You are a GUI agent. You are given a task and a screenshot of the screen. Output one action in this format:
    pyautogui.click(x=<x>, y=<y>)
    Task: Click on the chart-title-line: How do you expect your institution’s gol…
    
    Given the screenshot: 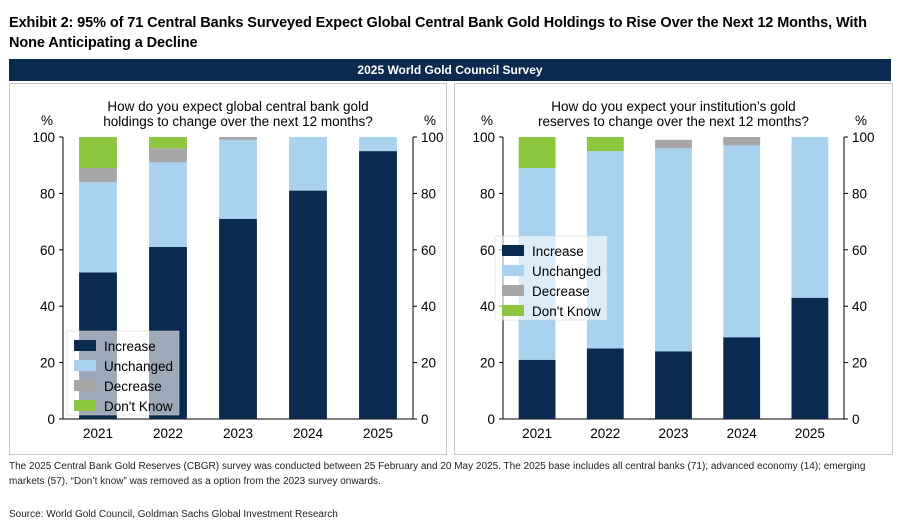 What is the action you would take?
    pyautogui.click(x=673, y=106)
    